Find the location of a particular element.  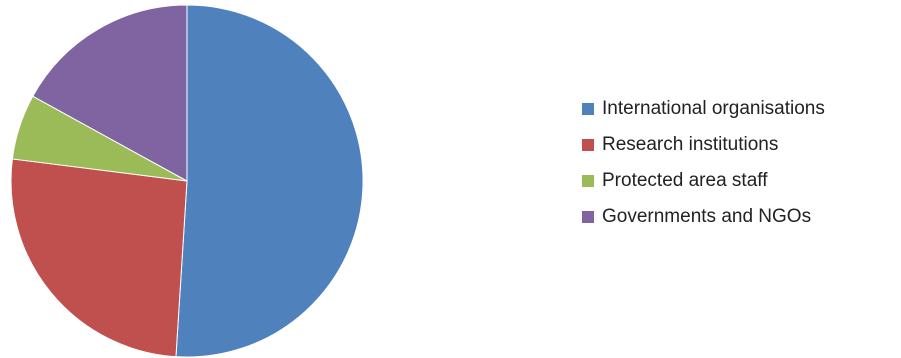

pie-slice-research-institutions is located at coordinates (99, 258).